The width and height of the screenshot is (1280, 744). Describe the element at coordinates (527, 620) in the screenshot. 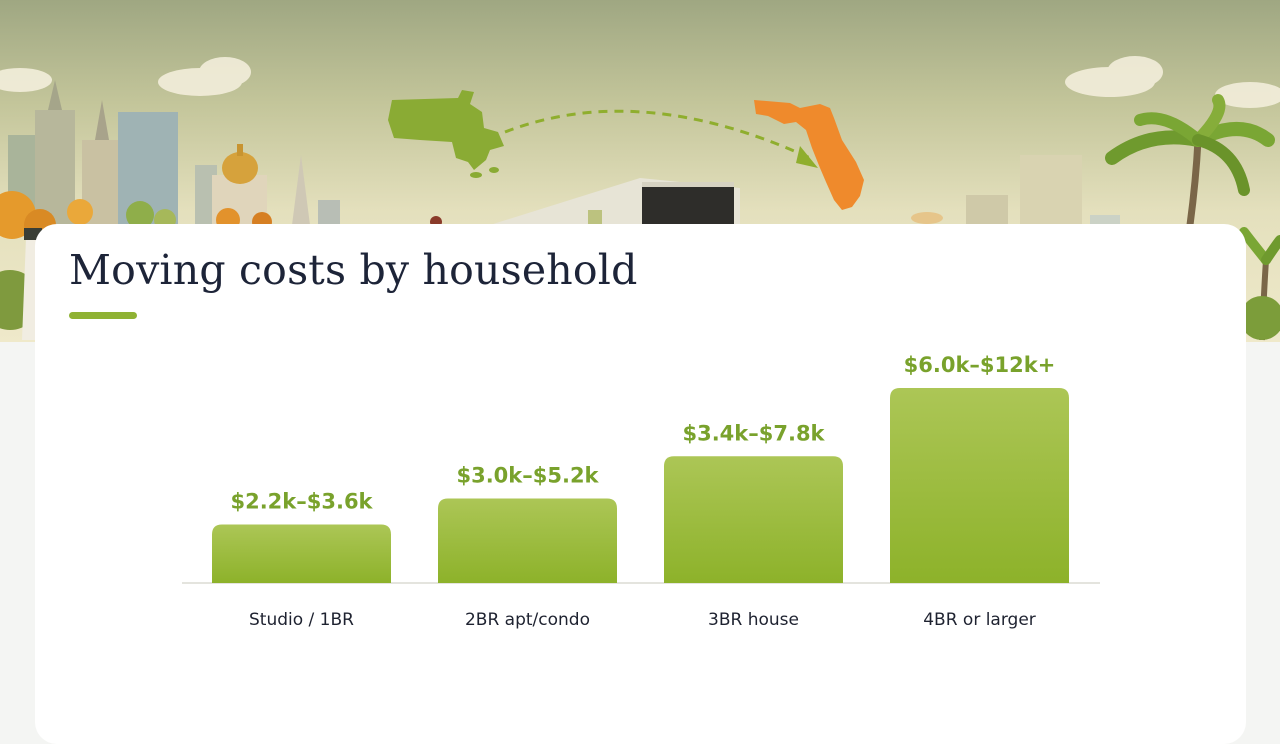

I see `category-label: 2BR apt/condo` at that location.